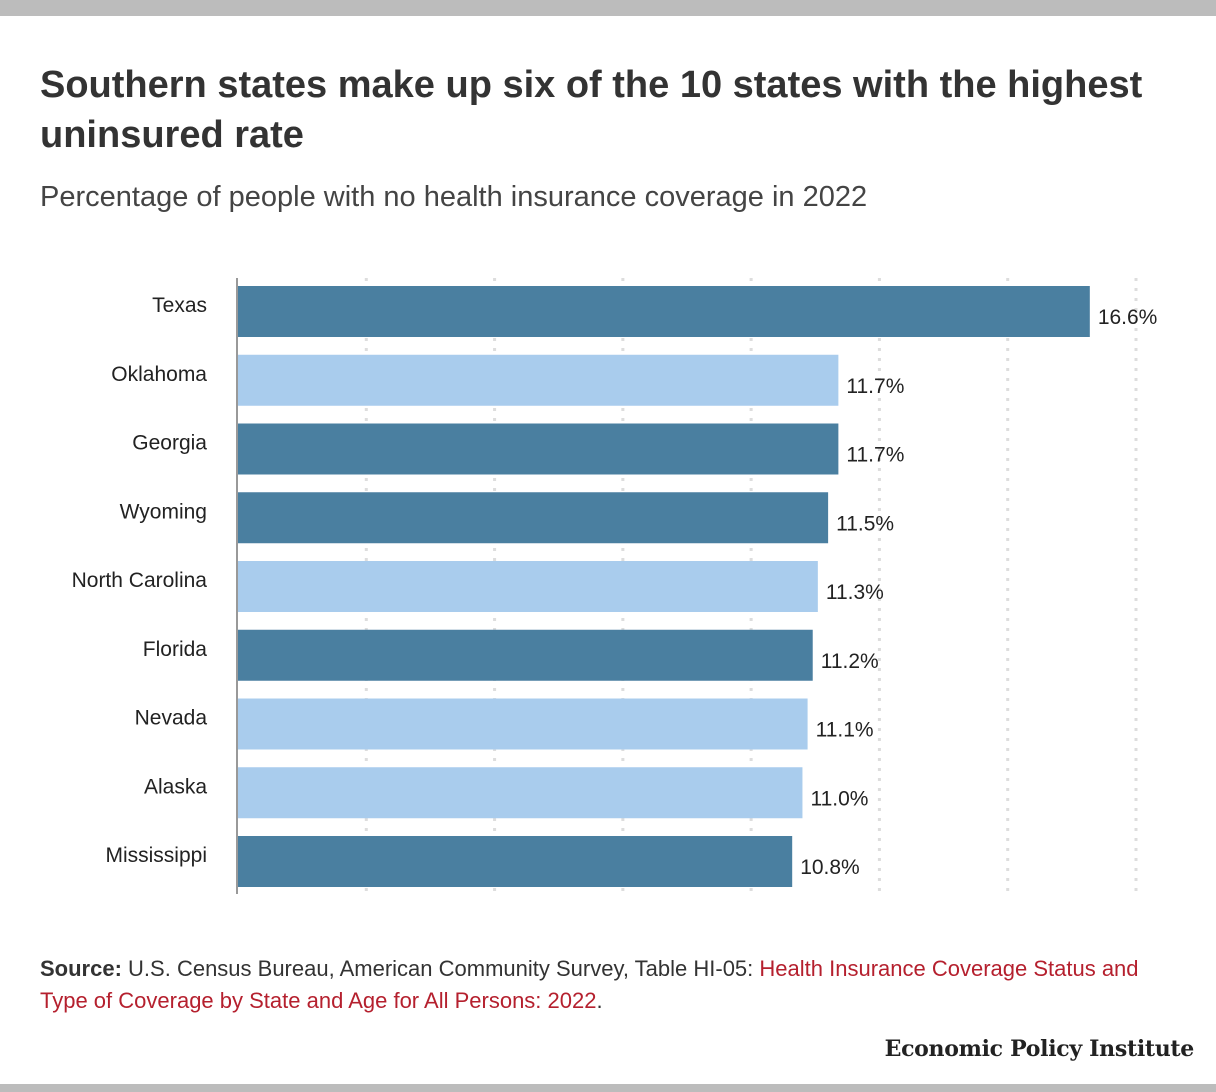 The height and width of the screenshot is (1092, 1216). Describe the element at coordinates (81, 968) in the screenshot. I see `source-label: Source:` at that location.